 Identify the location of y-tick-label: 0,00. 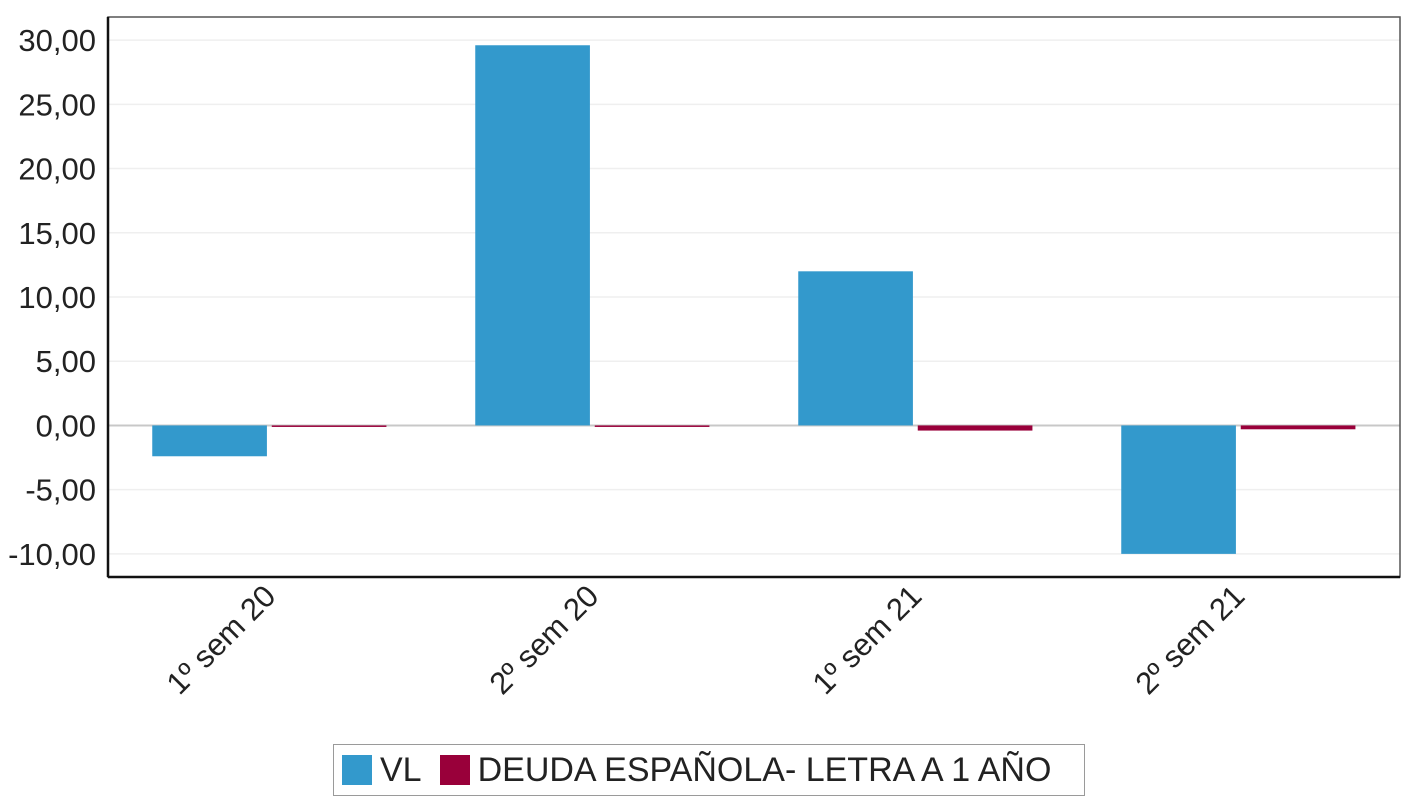
(66, 425).